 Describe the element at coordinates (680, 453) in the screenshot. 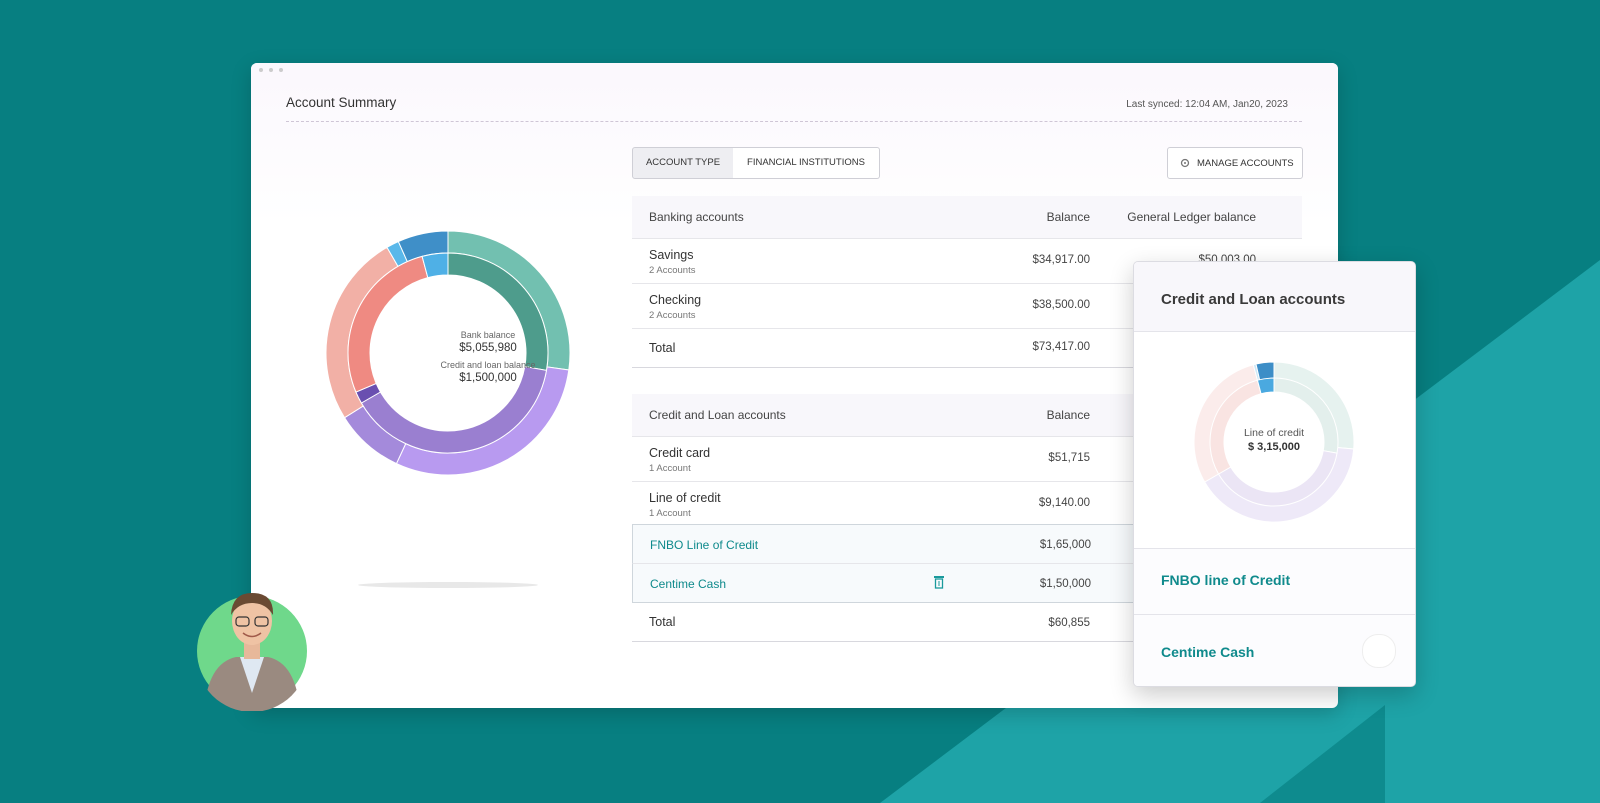

I see `row-name: Credit card` at that location.